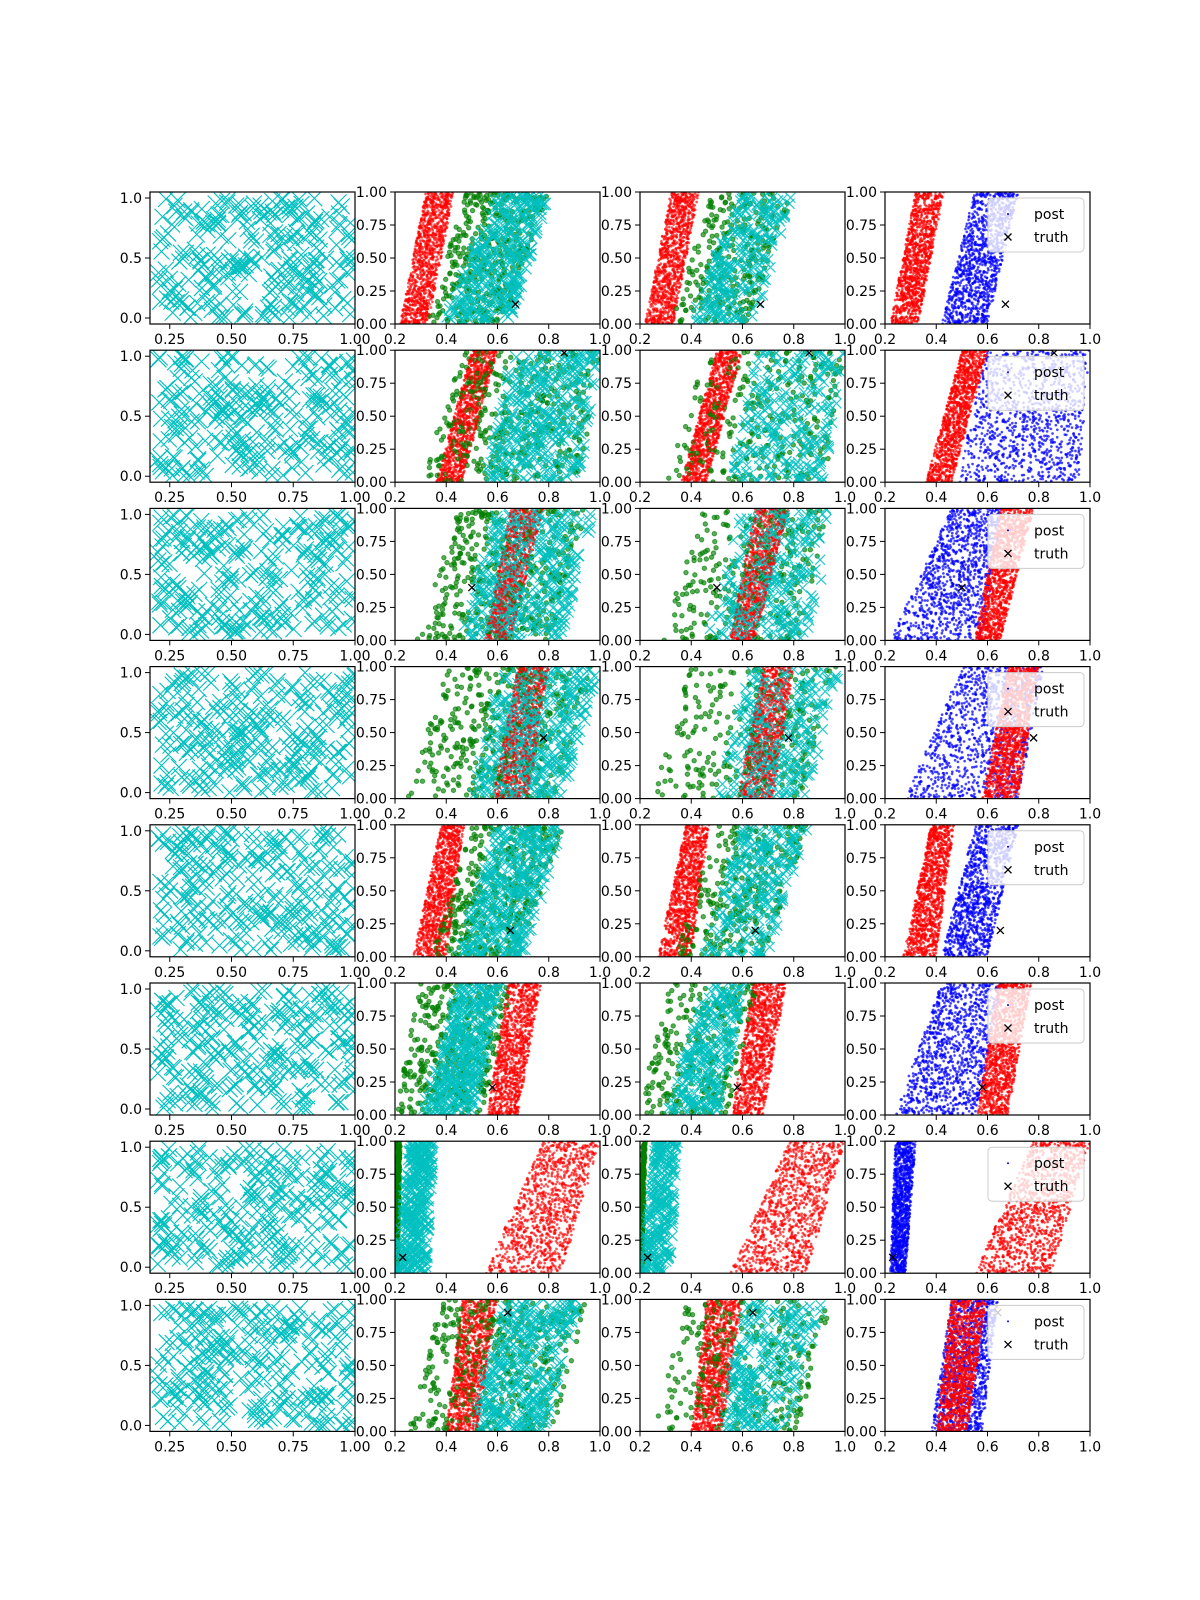  Describe the element at coordinates (245, 1218) in the screenshot. I see `panel-r7-c1: 0.25 0.50 0.75 1.00 0.0 0.5 1.0` at that location.